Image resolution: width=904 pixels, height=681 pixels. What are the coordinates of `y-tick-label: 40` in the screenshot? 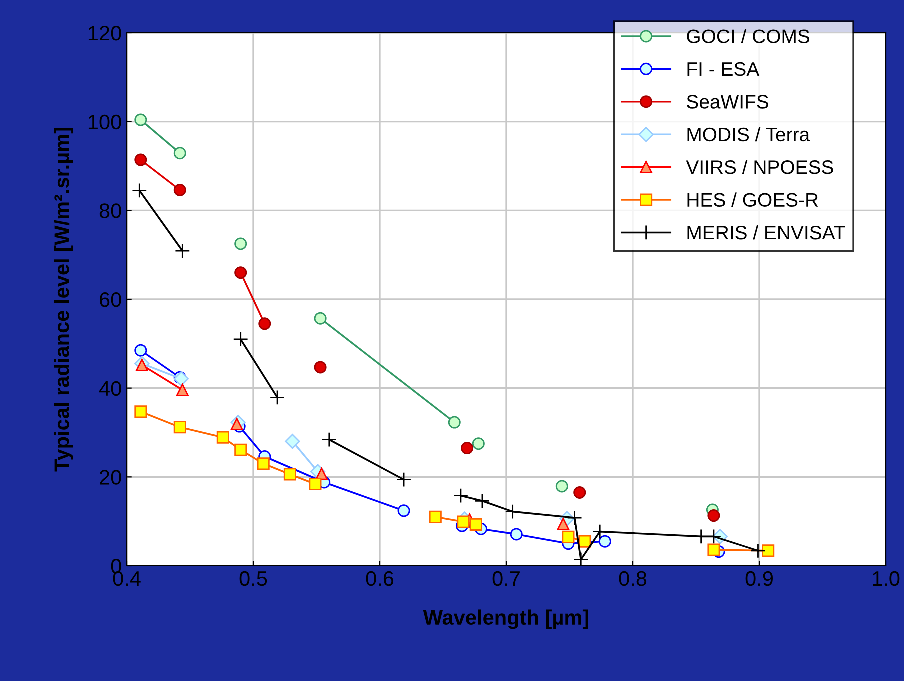 It's located at (110, 388).